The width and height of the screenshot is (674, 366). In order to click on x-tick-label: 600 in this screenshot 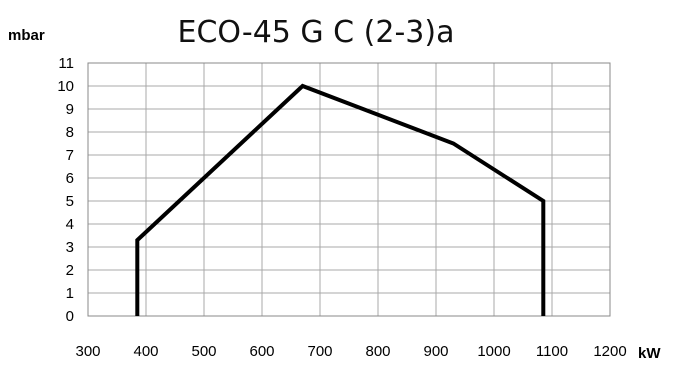, I will do `click(261, 351)`.